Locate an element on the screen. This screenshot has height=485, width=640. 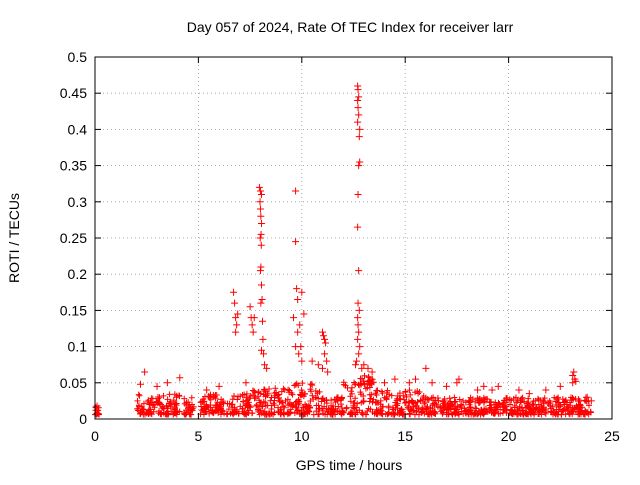
y-axis-label: ROTI / TECUs is located at coordinates (14, 238).